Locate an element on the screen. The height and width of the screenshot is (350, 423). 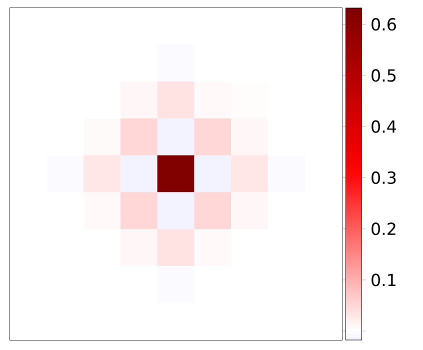
color-bar-label: 0.6 is located at coordinates (384, 24).